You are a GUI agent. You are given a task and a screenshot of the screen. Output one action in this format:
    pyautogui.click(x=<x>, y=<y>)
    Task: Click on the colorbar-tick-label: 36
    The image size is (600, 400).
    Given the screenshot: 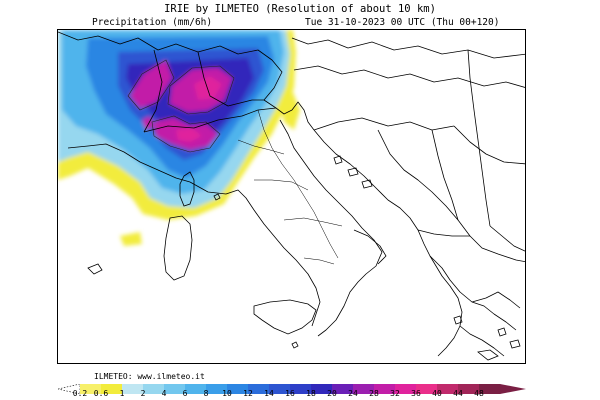 What is the action you would take?
    pyautogui.click(x=416, y=393)
    